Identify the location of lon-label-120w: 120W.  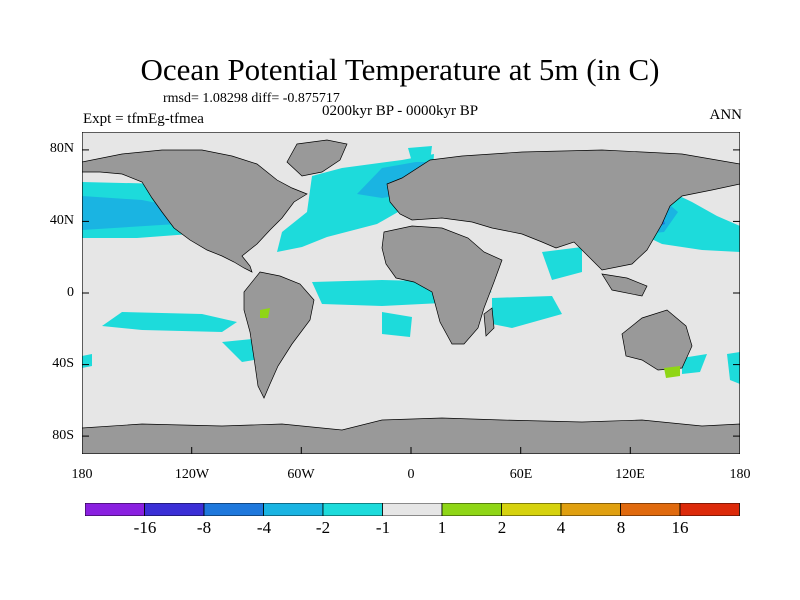
(192, 474).